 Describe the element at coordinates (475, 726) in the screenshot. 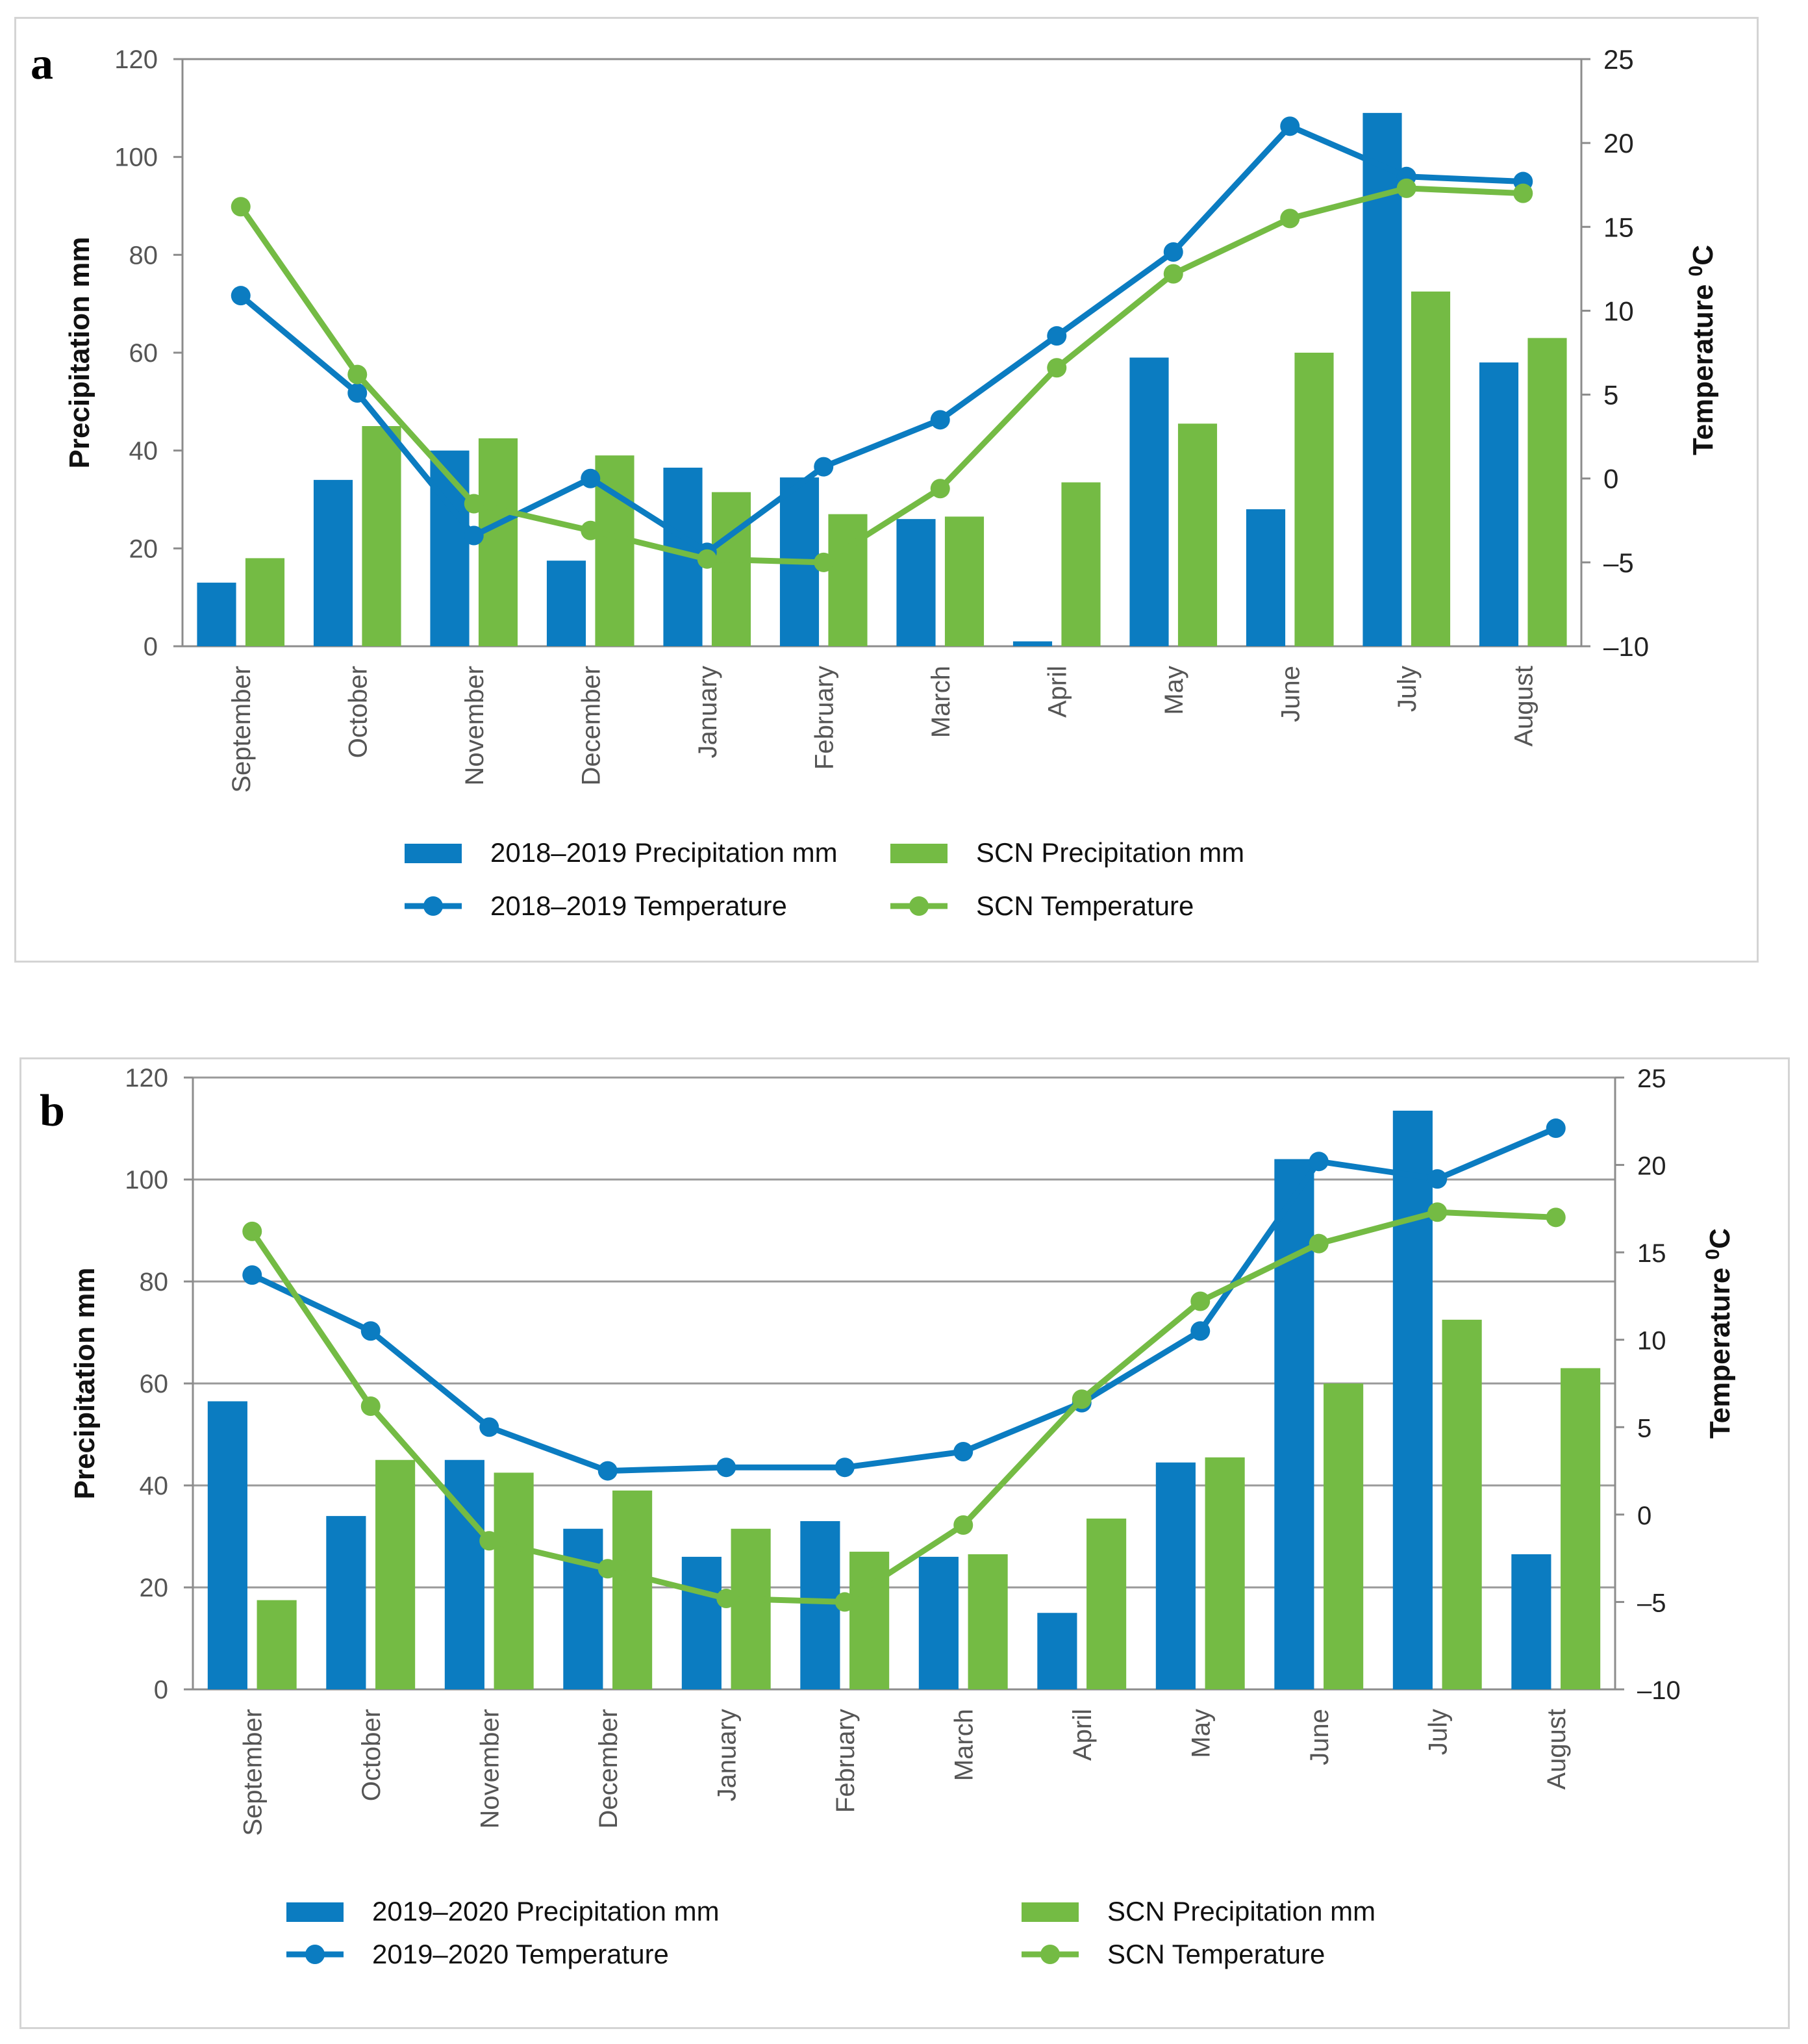

I see `x-tick-label: November` at that location.